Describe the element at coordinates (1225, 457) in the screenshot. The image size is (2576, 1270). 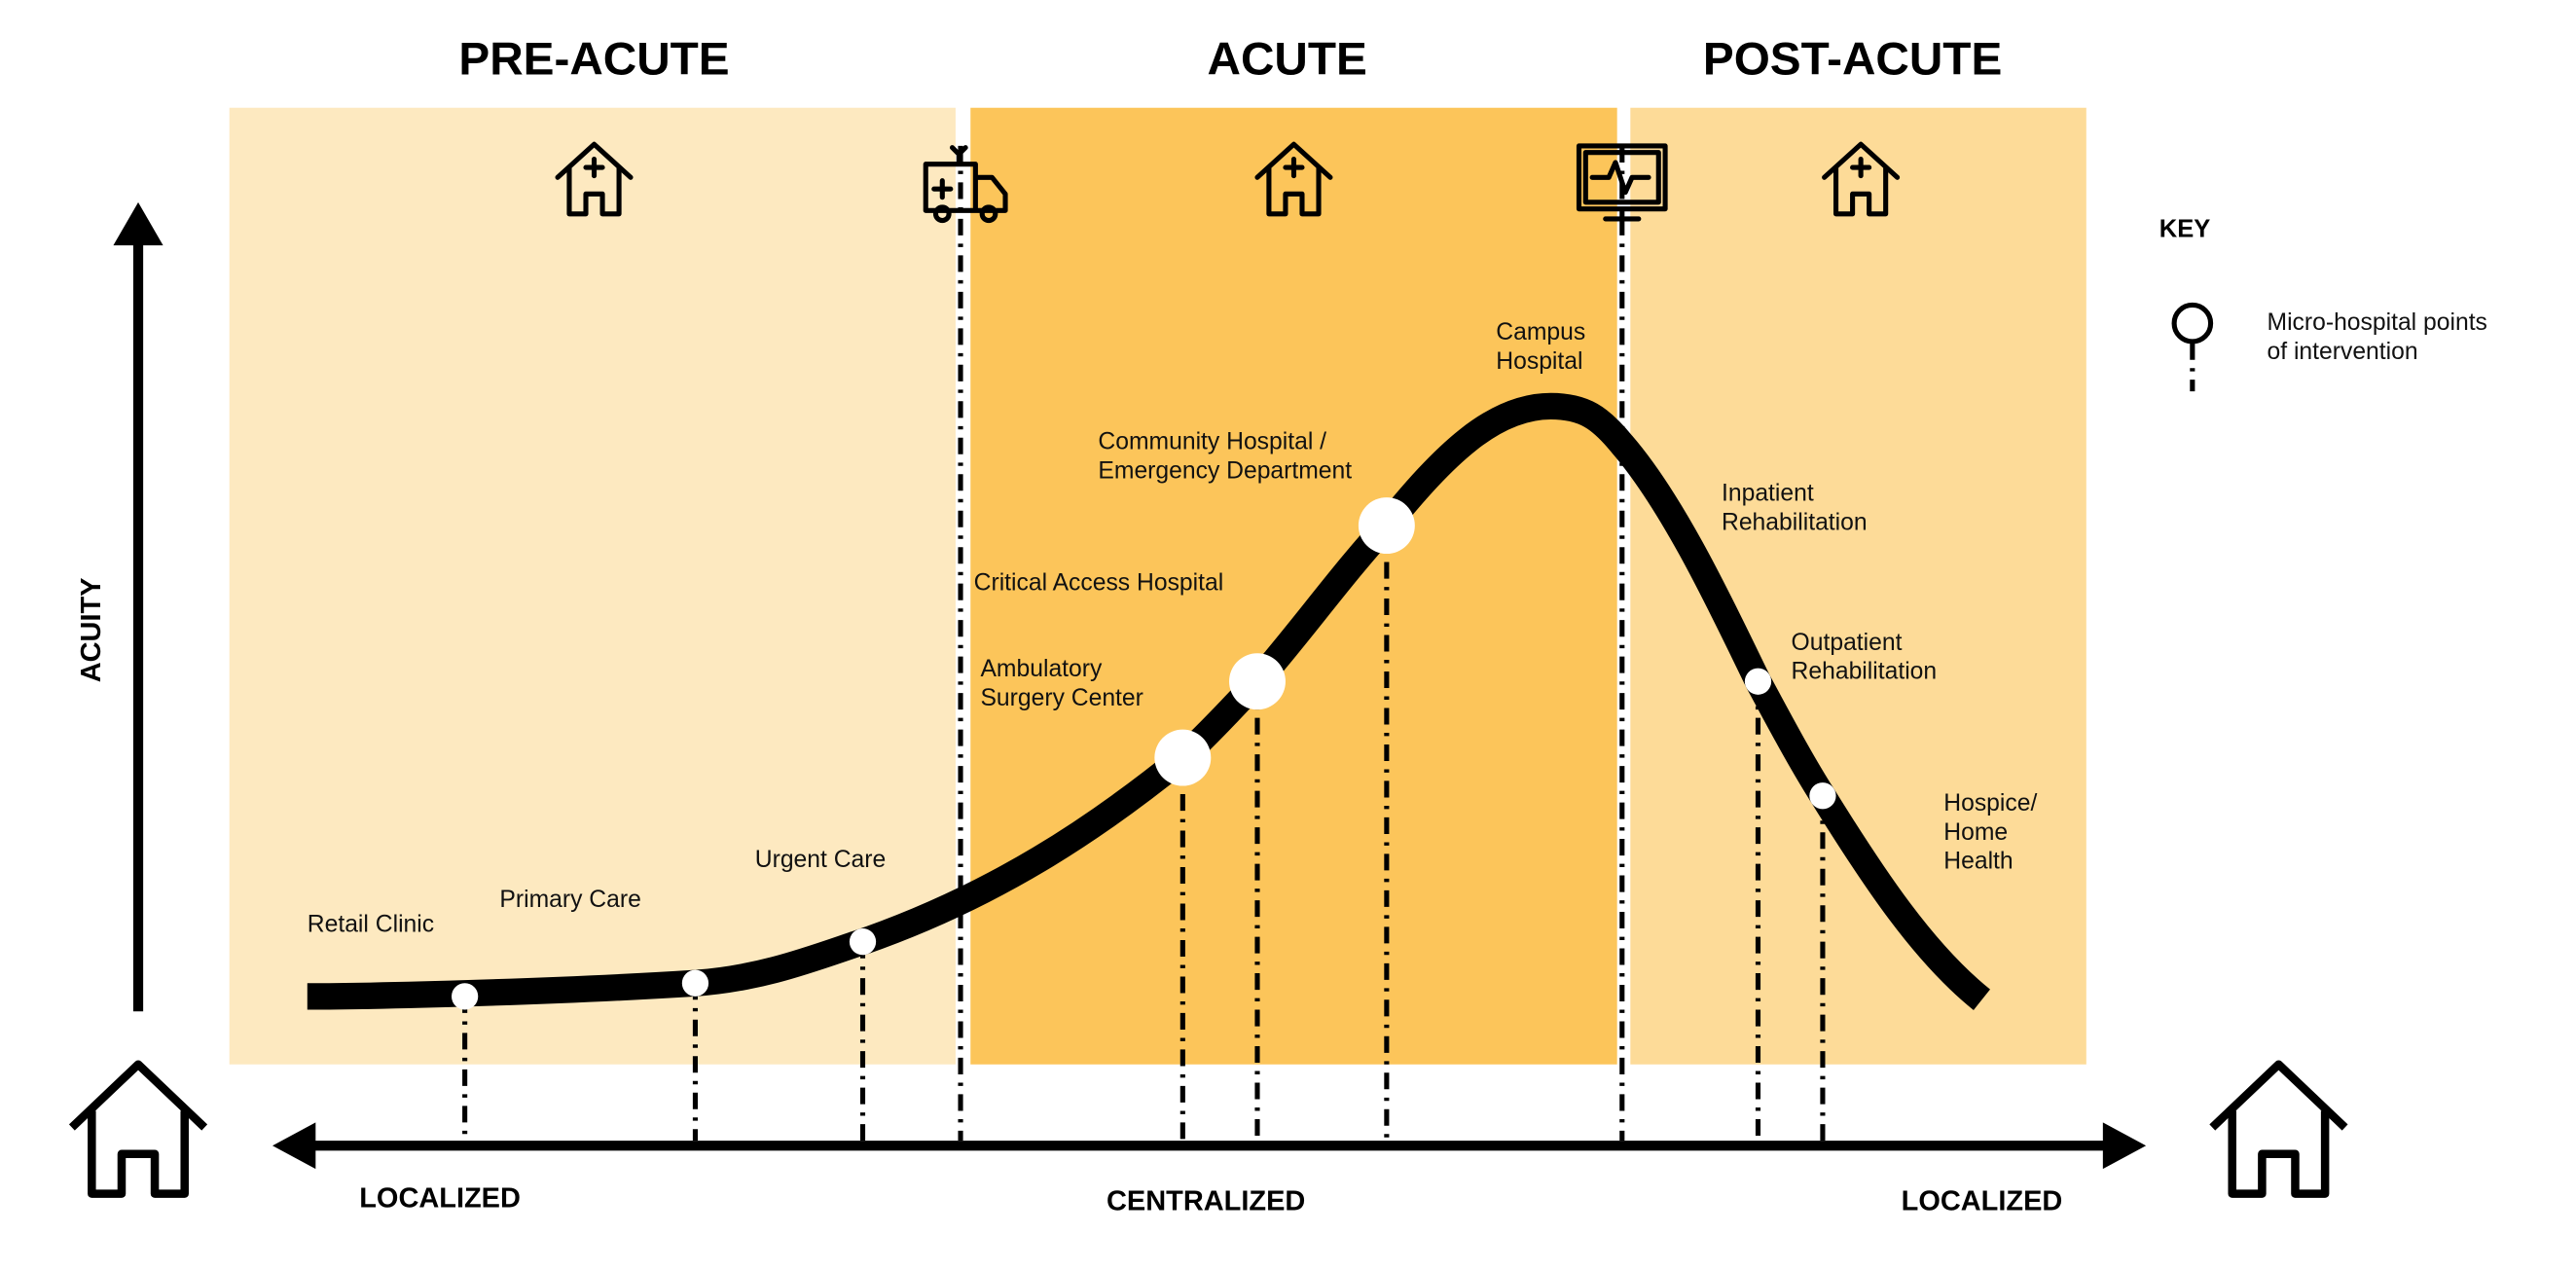
I see `setting-label: Community Hospital / Emergency Department` at that location.